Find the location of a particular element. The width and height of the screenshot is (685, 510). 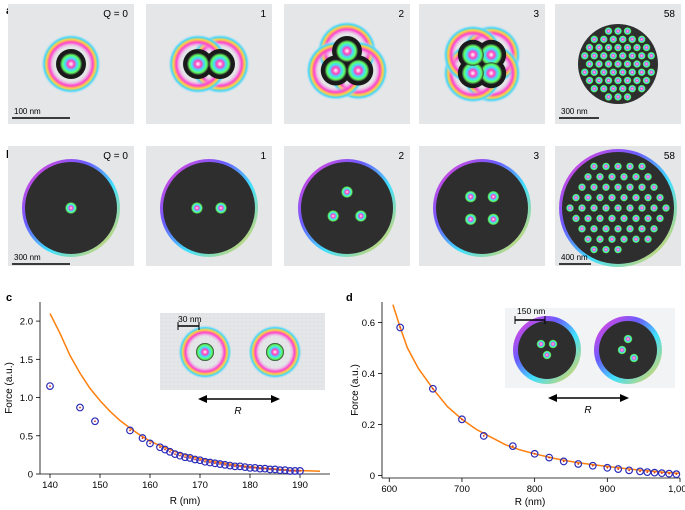

x-tick-label: 150 is located at coordinates (100, 485).